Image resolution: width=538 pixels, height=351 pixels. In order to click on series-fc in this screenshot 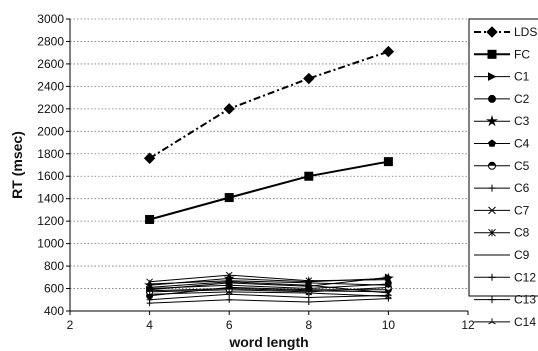, I will do `click(269, 190)`.